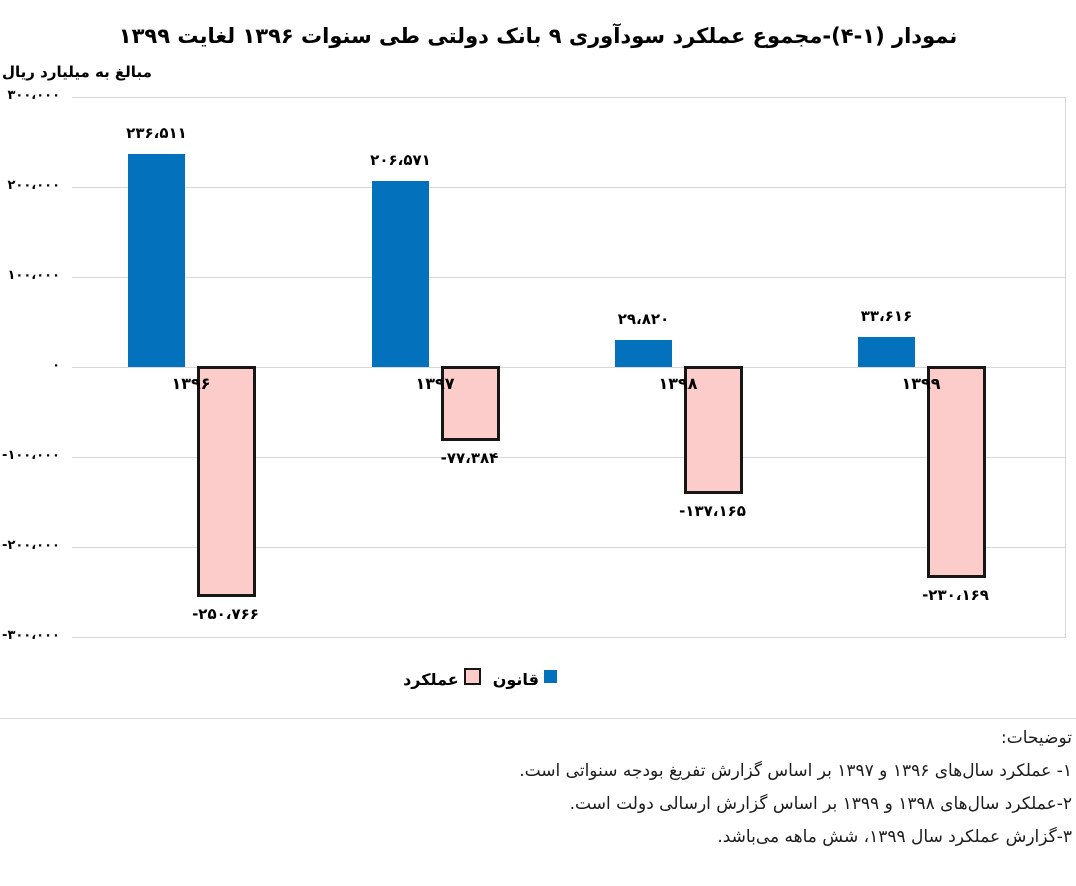 This screenshot has width=1076, height=886. Describe the element at coordinates (712, 511) in the screenshot. I see `bar-value-label: -۱۳۷،۱۶۵` at that location.